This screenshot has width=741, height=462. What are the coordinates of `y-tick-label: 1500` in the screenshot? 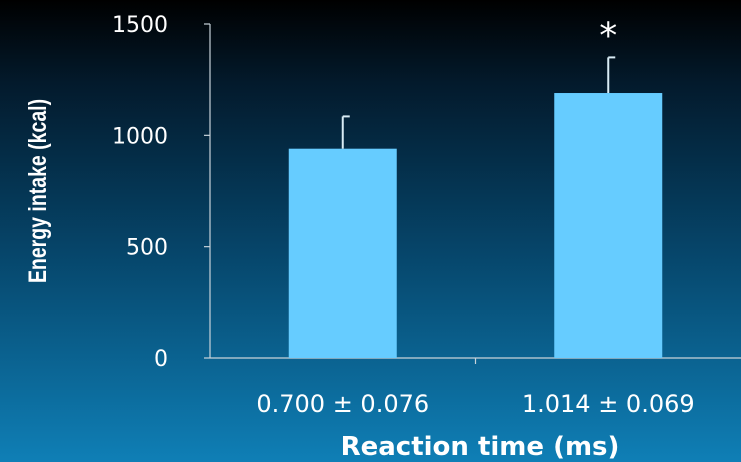 It's located at (140, 25).